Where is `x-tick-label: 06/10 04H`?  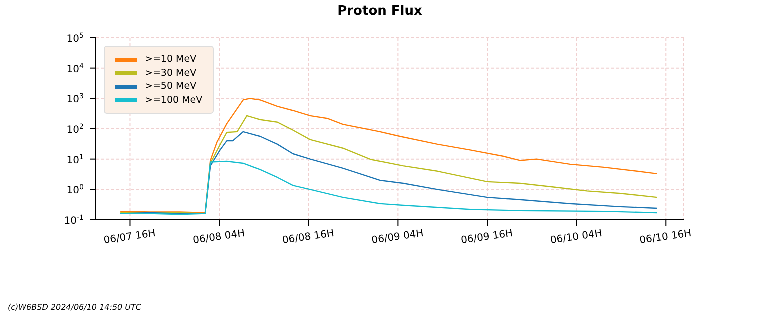 x-tick-label: 06/10 04H is located at coordinates (577, 237).